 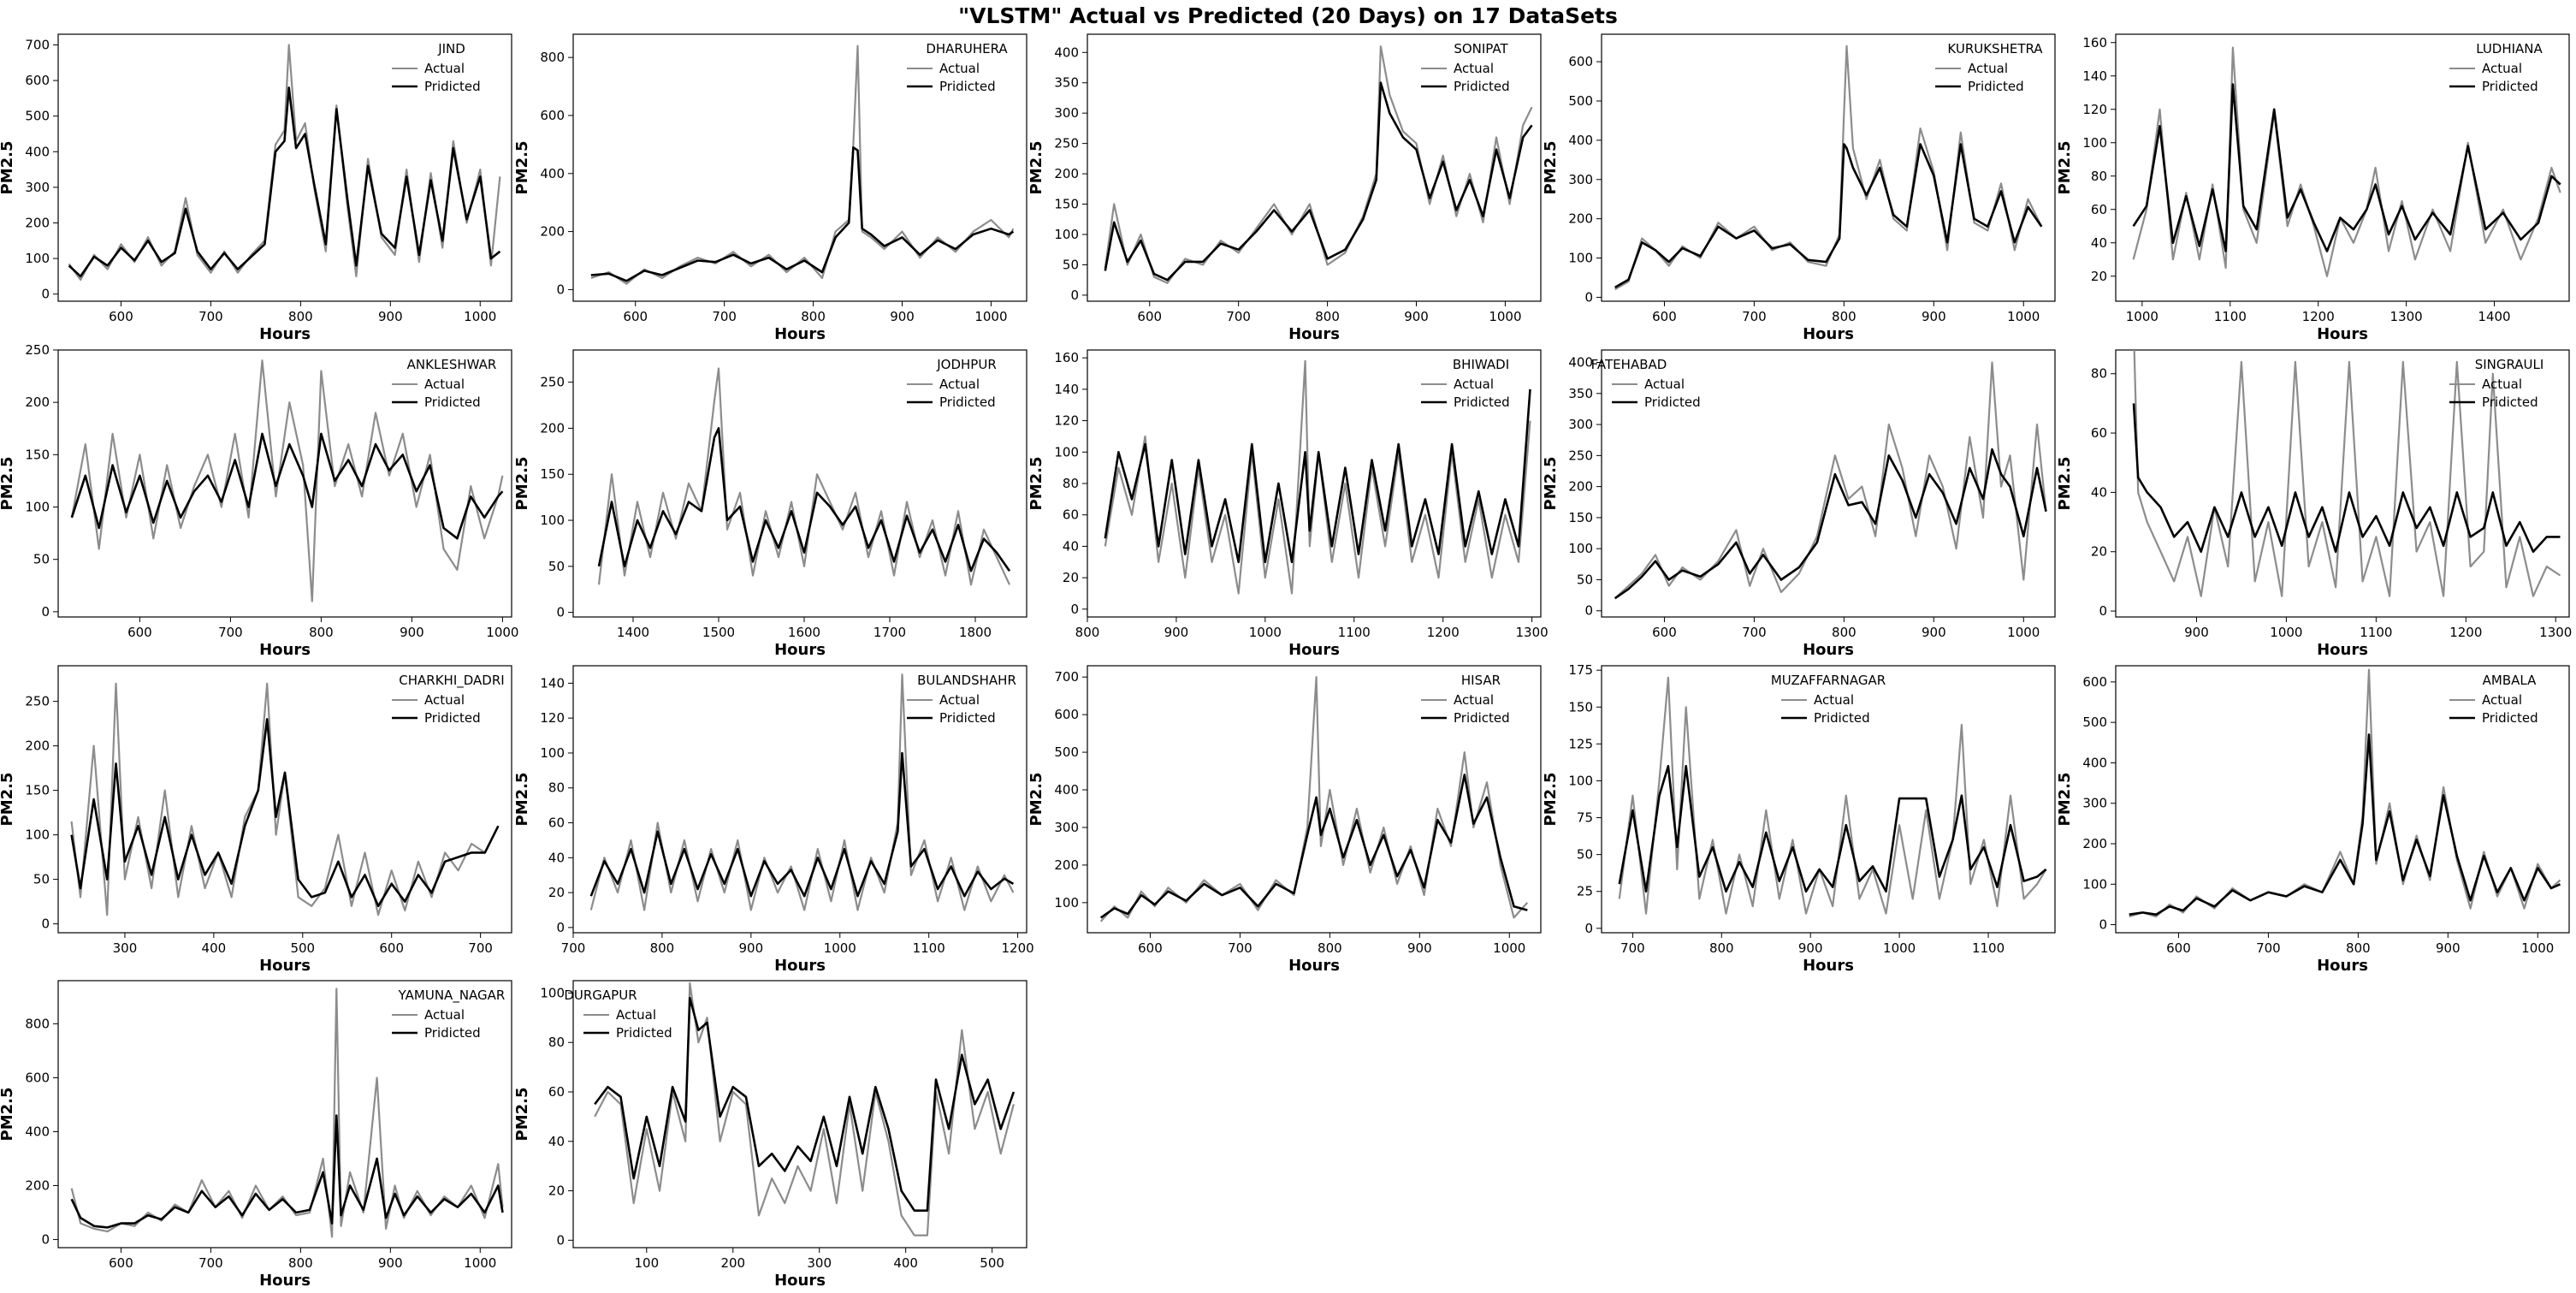 I want to click on x-tick-label: 400, so click(x=905, y=1263).